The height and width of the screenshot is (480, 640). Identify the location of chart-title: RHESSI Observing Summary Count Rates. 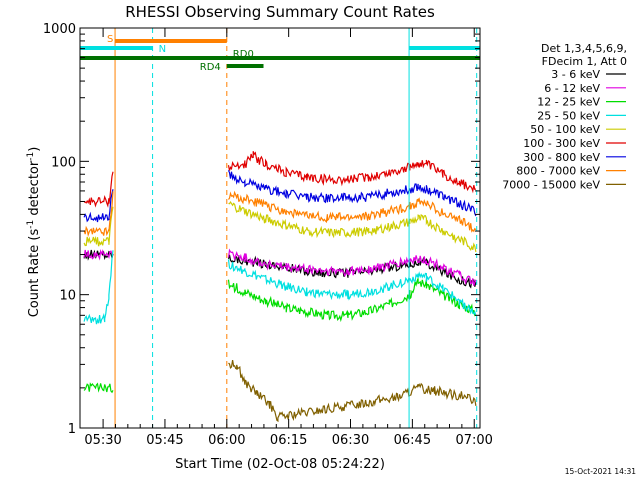
(280, 12).